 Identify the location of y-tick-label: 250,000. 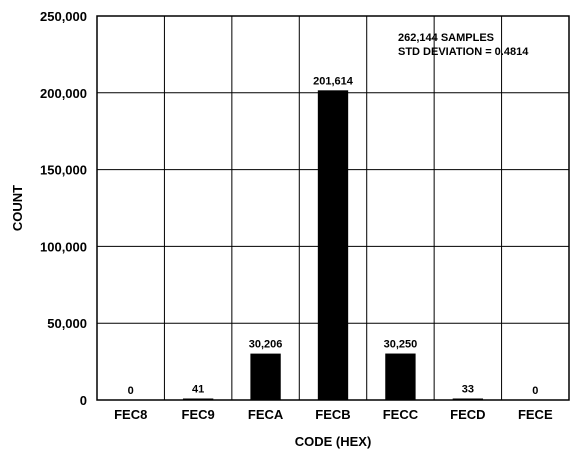
(63, 16).